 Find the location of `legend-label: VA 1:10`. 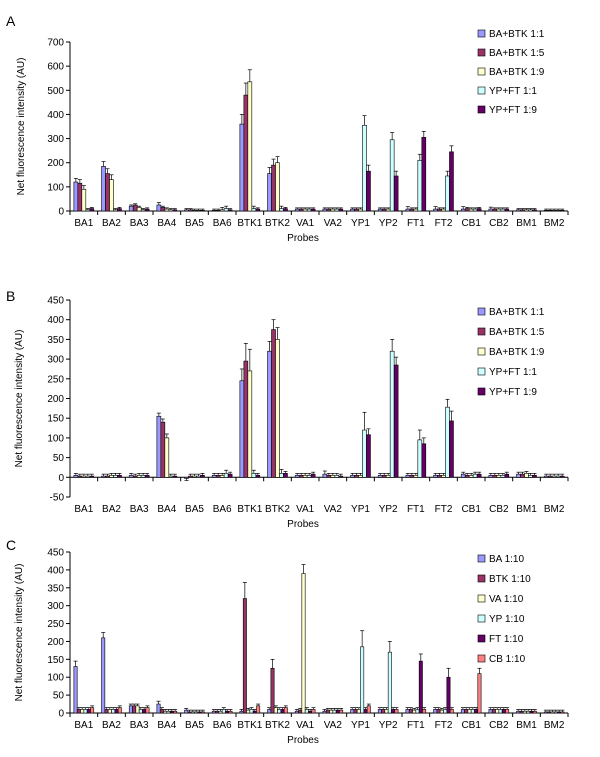

legend-label: VA 1:10 is located at coordinates (506, 599).